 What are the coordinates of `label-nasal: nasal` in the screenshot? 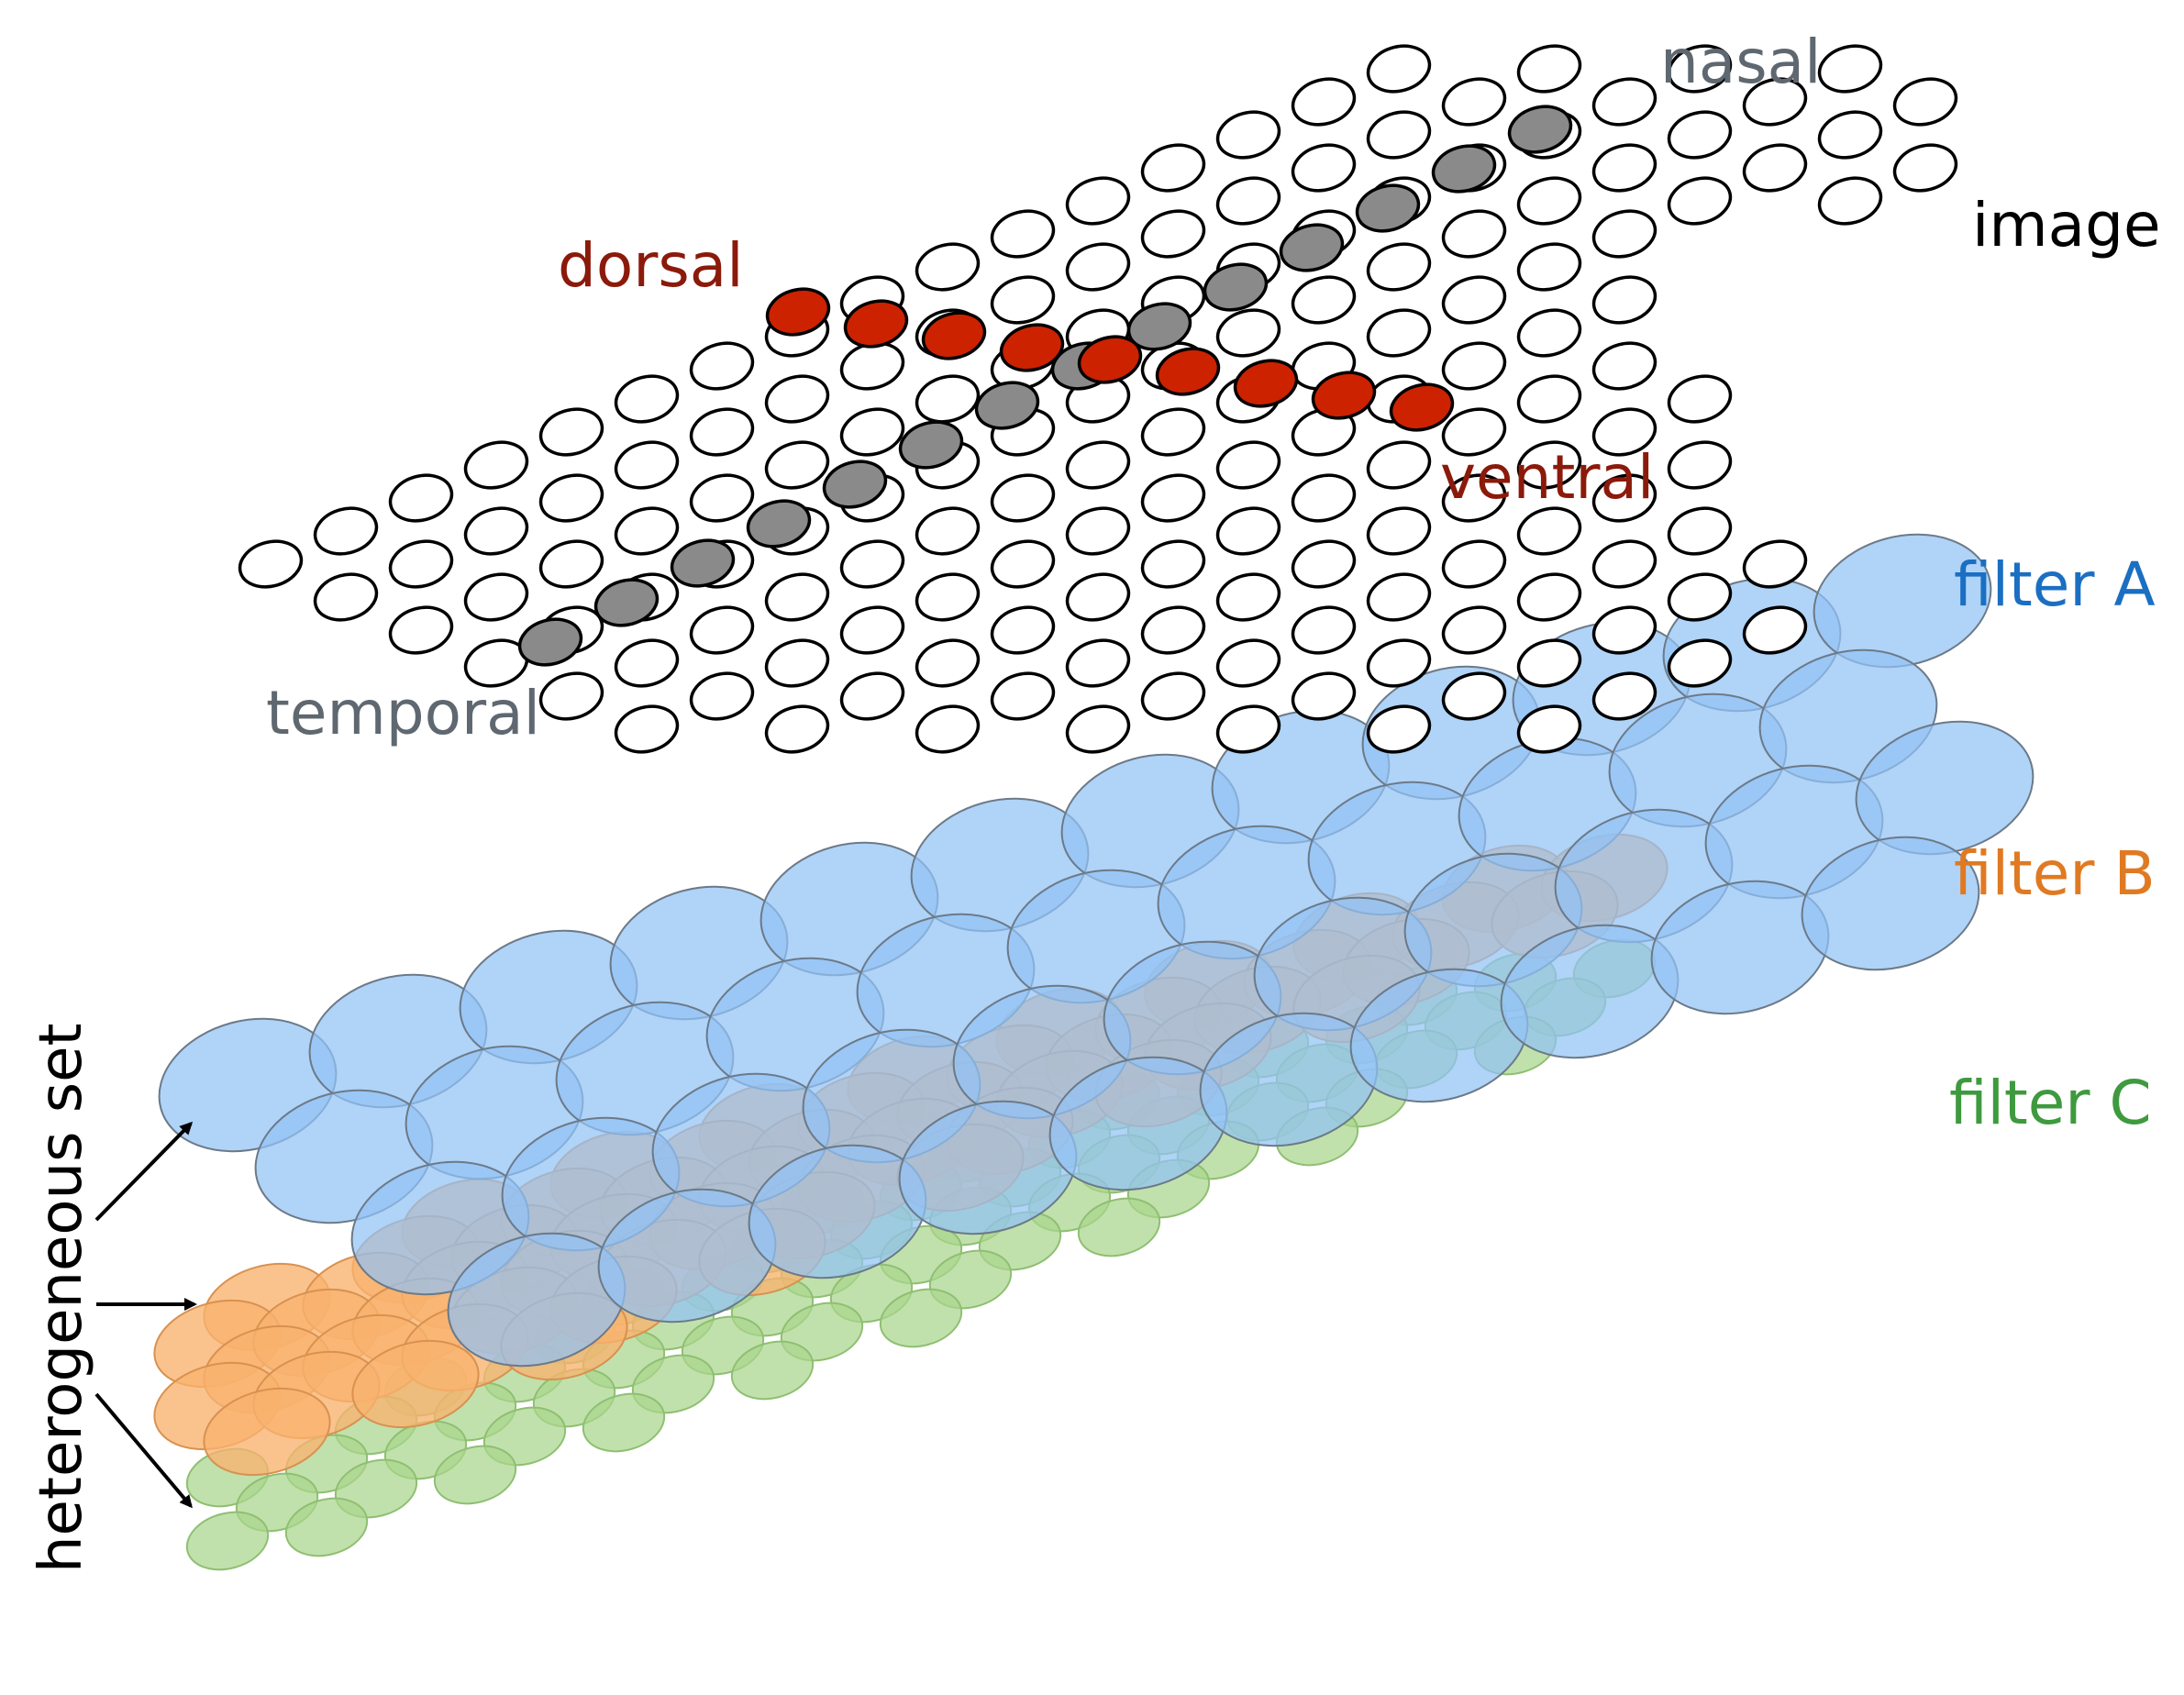 It's located at (1740, 62).